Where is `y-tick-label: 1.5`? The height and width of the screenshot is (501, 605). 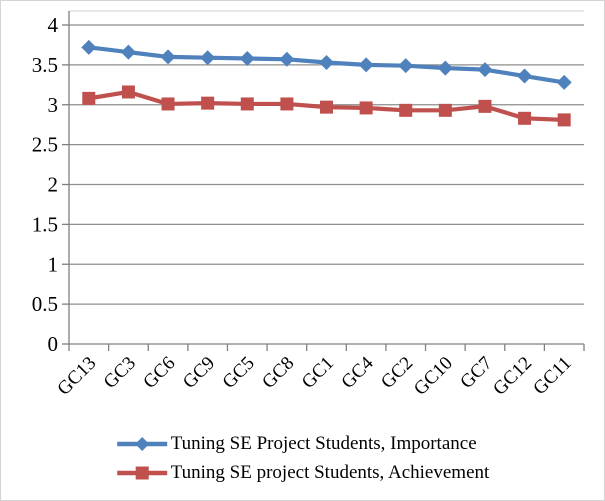
y-tick-label: 1.5 is located at coordinates (45, 224).